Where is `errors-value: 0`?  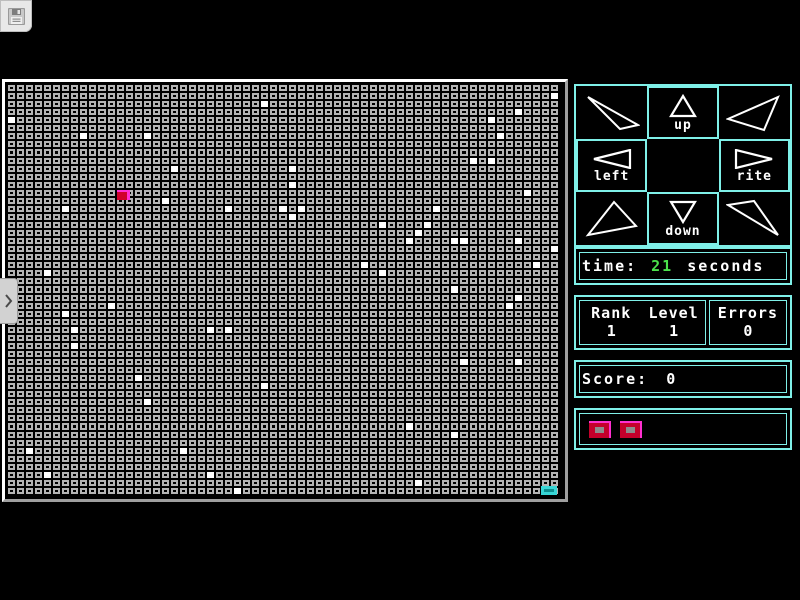
errors-value: 0 is located at coordinates (748, 331).